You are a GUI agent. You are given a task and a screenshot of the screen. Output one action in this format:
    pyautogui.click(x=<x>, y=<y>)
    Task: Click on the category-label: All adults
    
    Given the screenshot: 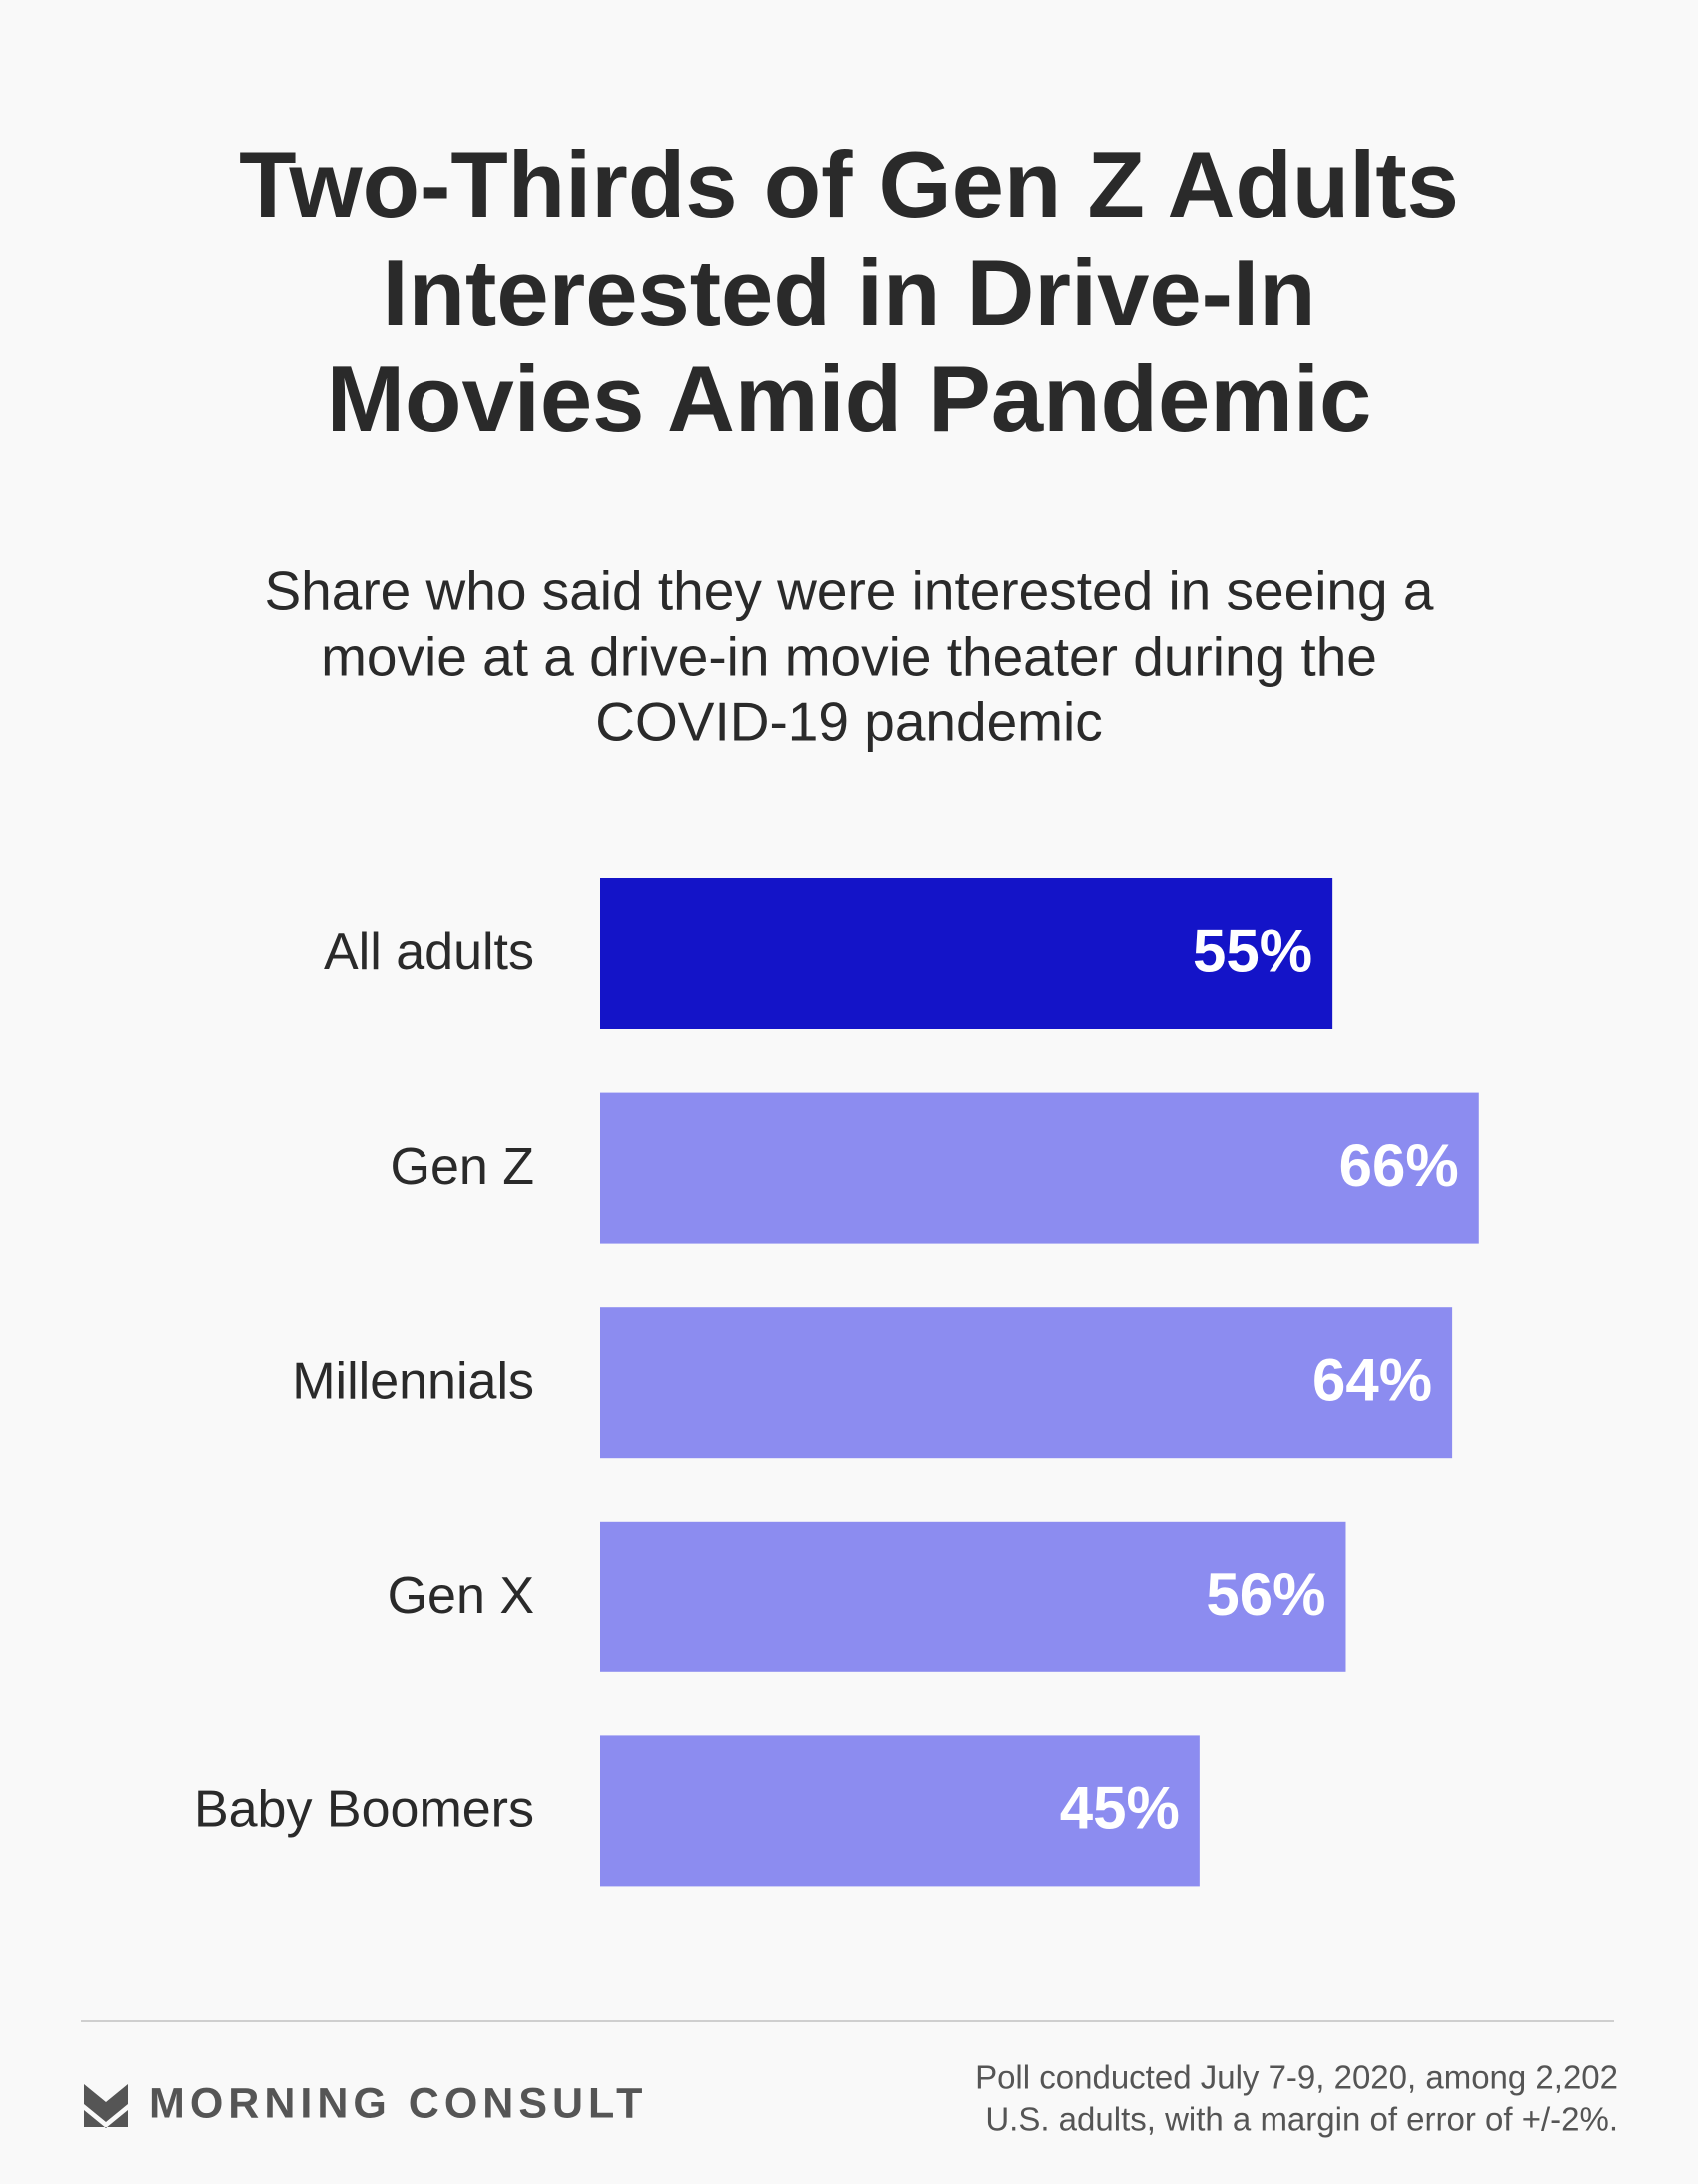 What is the action you would take?
    pyautogui.click(x=429, y=952)
    